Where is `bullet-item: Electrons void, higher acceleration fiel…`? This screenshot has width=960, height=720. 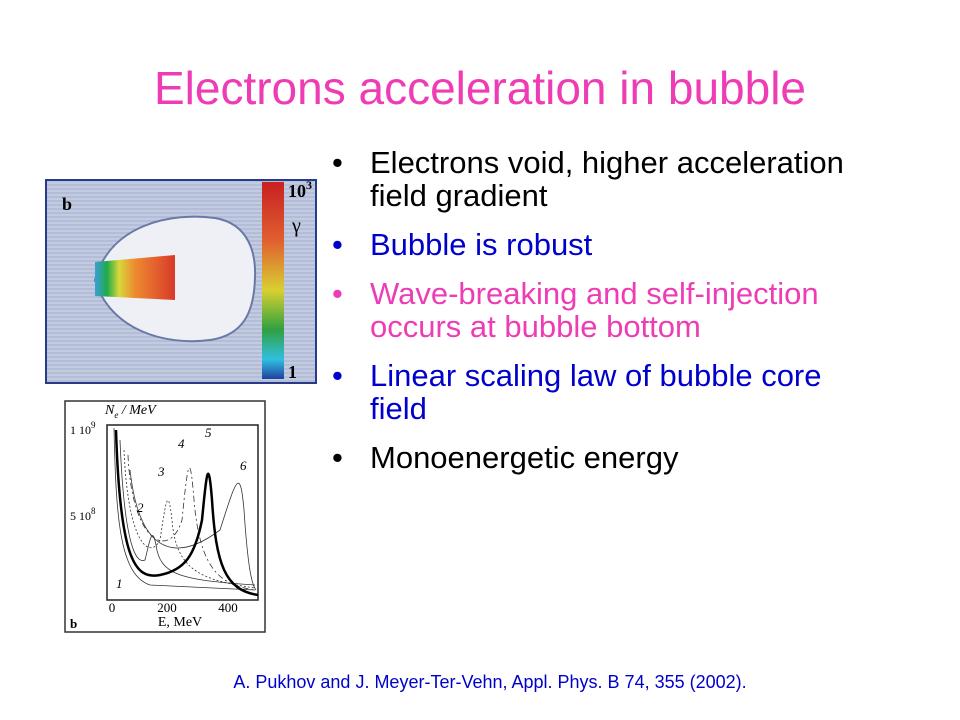 bullet-item: Electrons void, higher acceleration fiel… is located at coordinates (601, 179).